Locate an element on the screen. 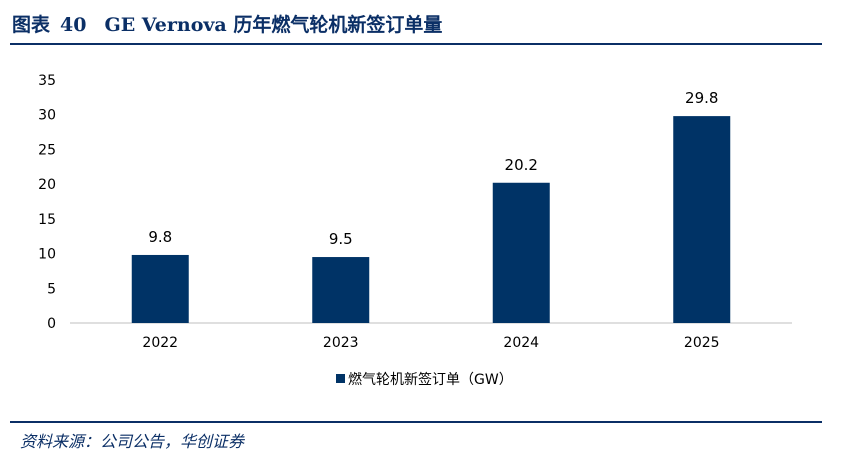 The image size is (847, 462). legend-swatch is located at coordinates (340, 378).